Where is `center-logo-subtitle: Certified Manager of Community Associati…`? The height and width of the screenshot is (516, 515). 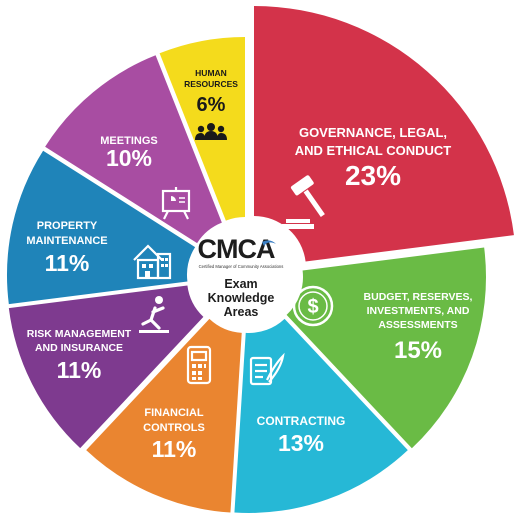
center-logo-subtitle: Certified Manager of Community Associati… is located at coordinates (241, 266).